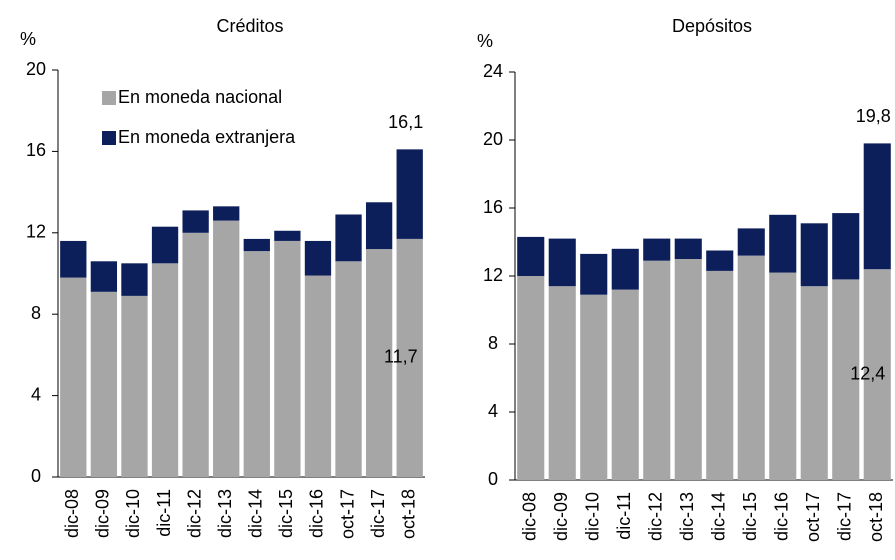  What do you see at coordinates (249, 26) in the screenshot?
I see `chart-title: Créditos` at bounding box center [249, 26].